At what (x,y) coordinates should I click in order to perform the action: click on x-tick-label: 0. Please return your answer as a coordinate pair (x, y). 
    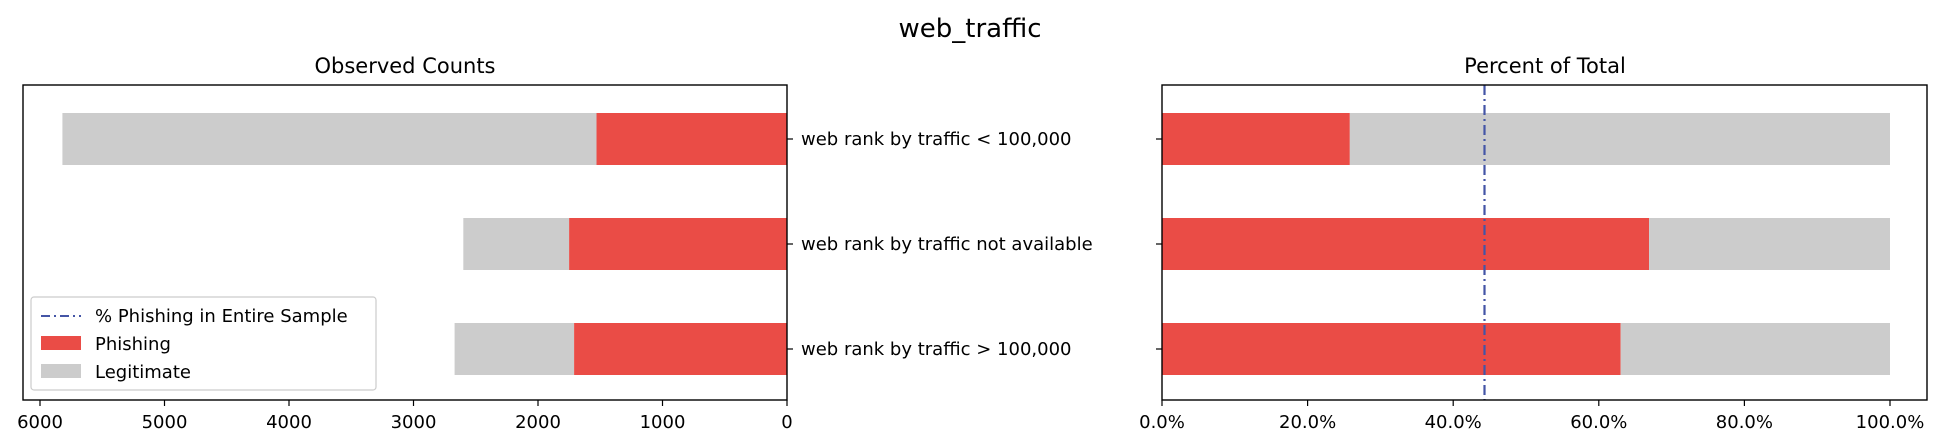
    Looking at the image, I should click on (786, 422).